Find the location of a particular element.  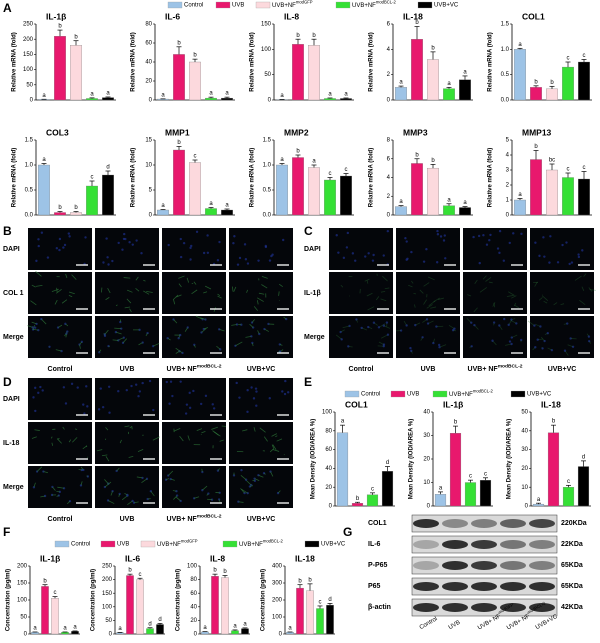

legend-swatch is located at coordinates (62, 544).